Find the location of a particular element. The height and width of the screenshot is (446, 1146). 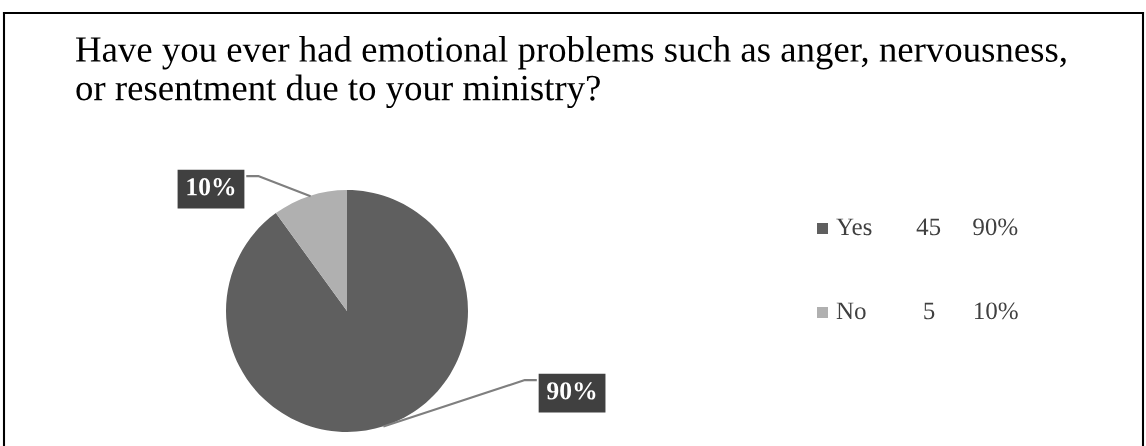

data-label: 90% is located at coordinates (571, 391).